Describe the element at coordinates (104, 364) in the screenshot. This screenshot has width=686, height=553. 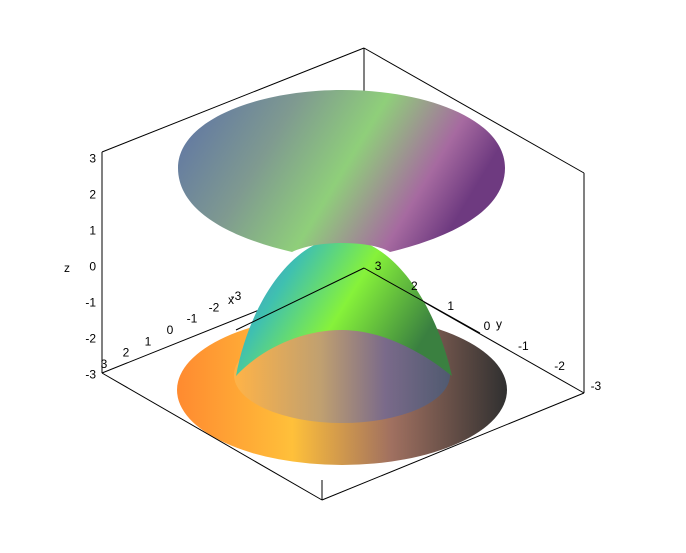
I see `x-axis-tick-label: 3` at that location.